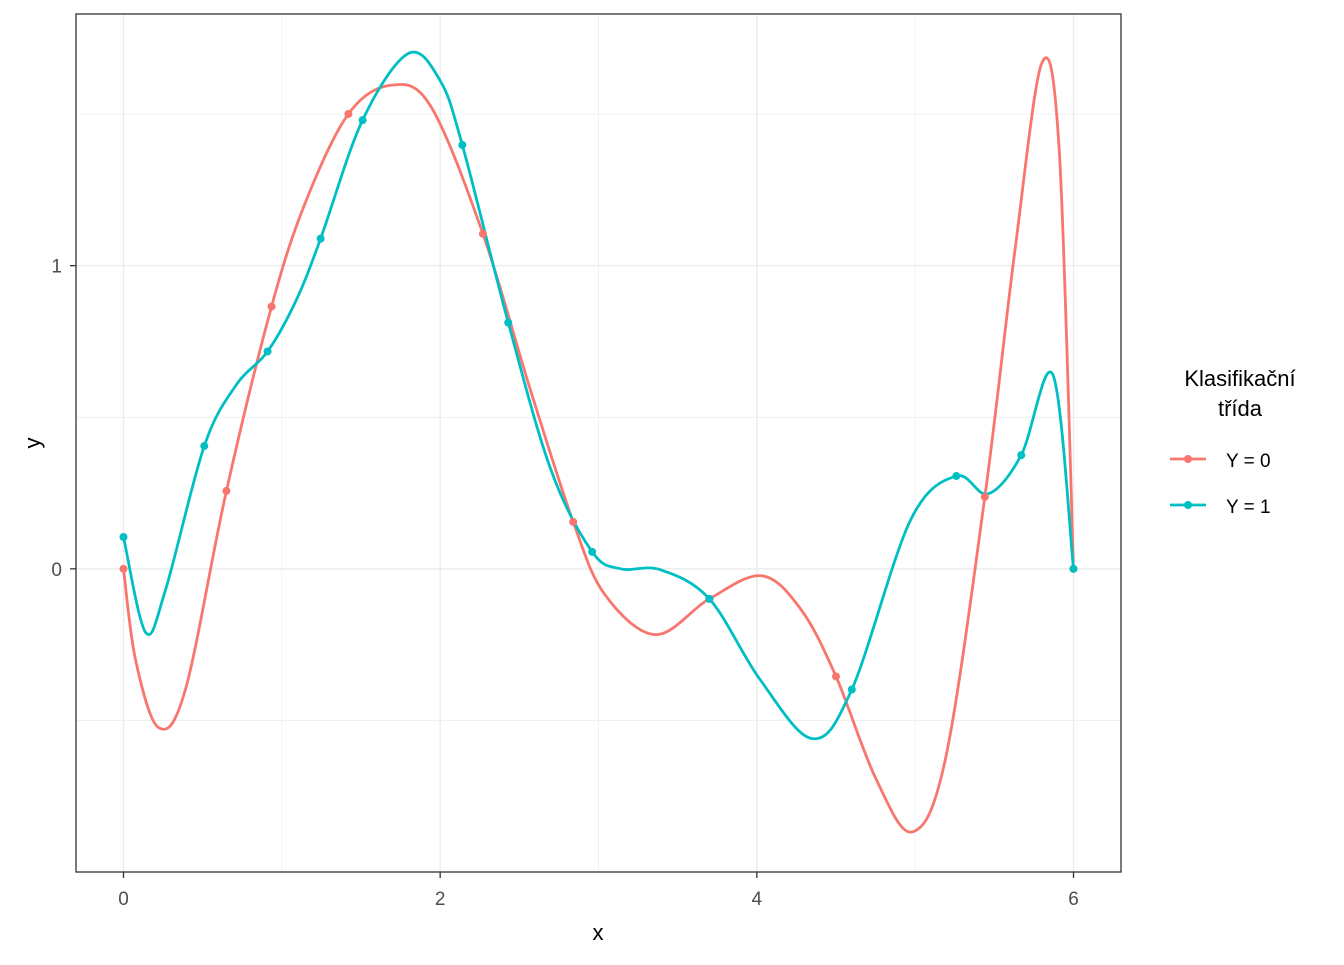  What do you see at coordinates (123, 899) in the screenshot?
I see `x-tick-label: 0` at bounding box center [123, 899].